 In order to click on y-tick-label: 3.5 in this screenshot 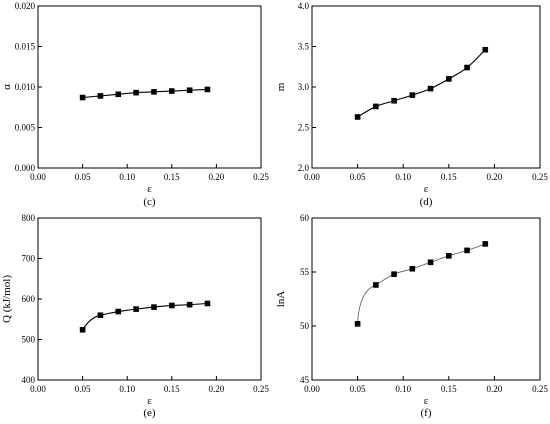, I will do `click(304, 47)`.